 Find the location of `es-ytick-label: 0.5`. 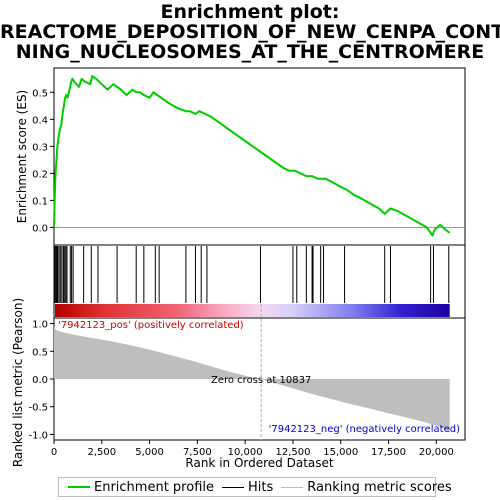

es-ytick-label: 0.5 is located at coordinates (40, 93).